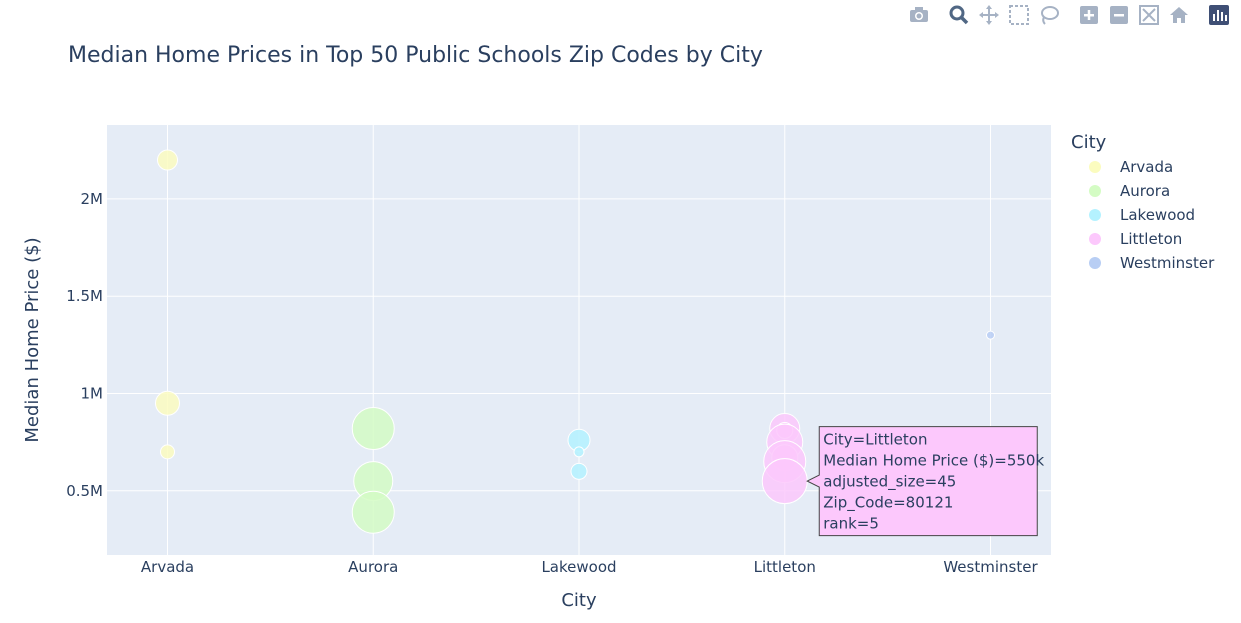 This screenshot has height=623, width=1241. I want to click on legend-item-aurora: Aurora, so click(1129, 191).